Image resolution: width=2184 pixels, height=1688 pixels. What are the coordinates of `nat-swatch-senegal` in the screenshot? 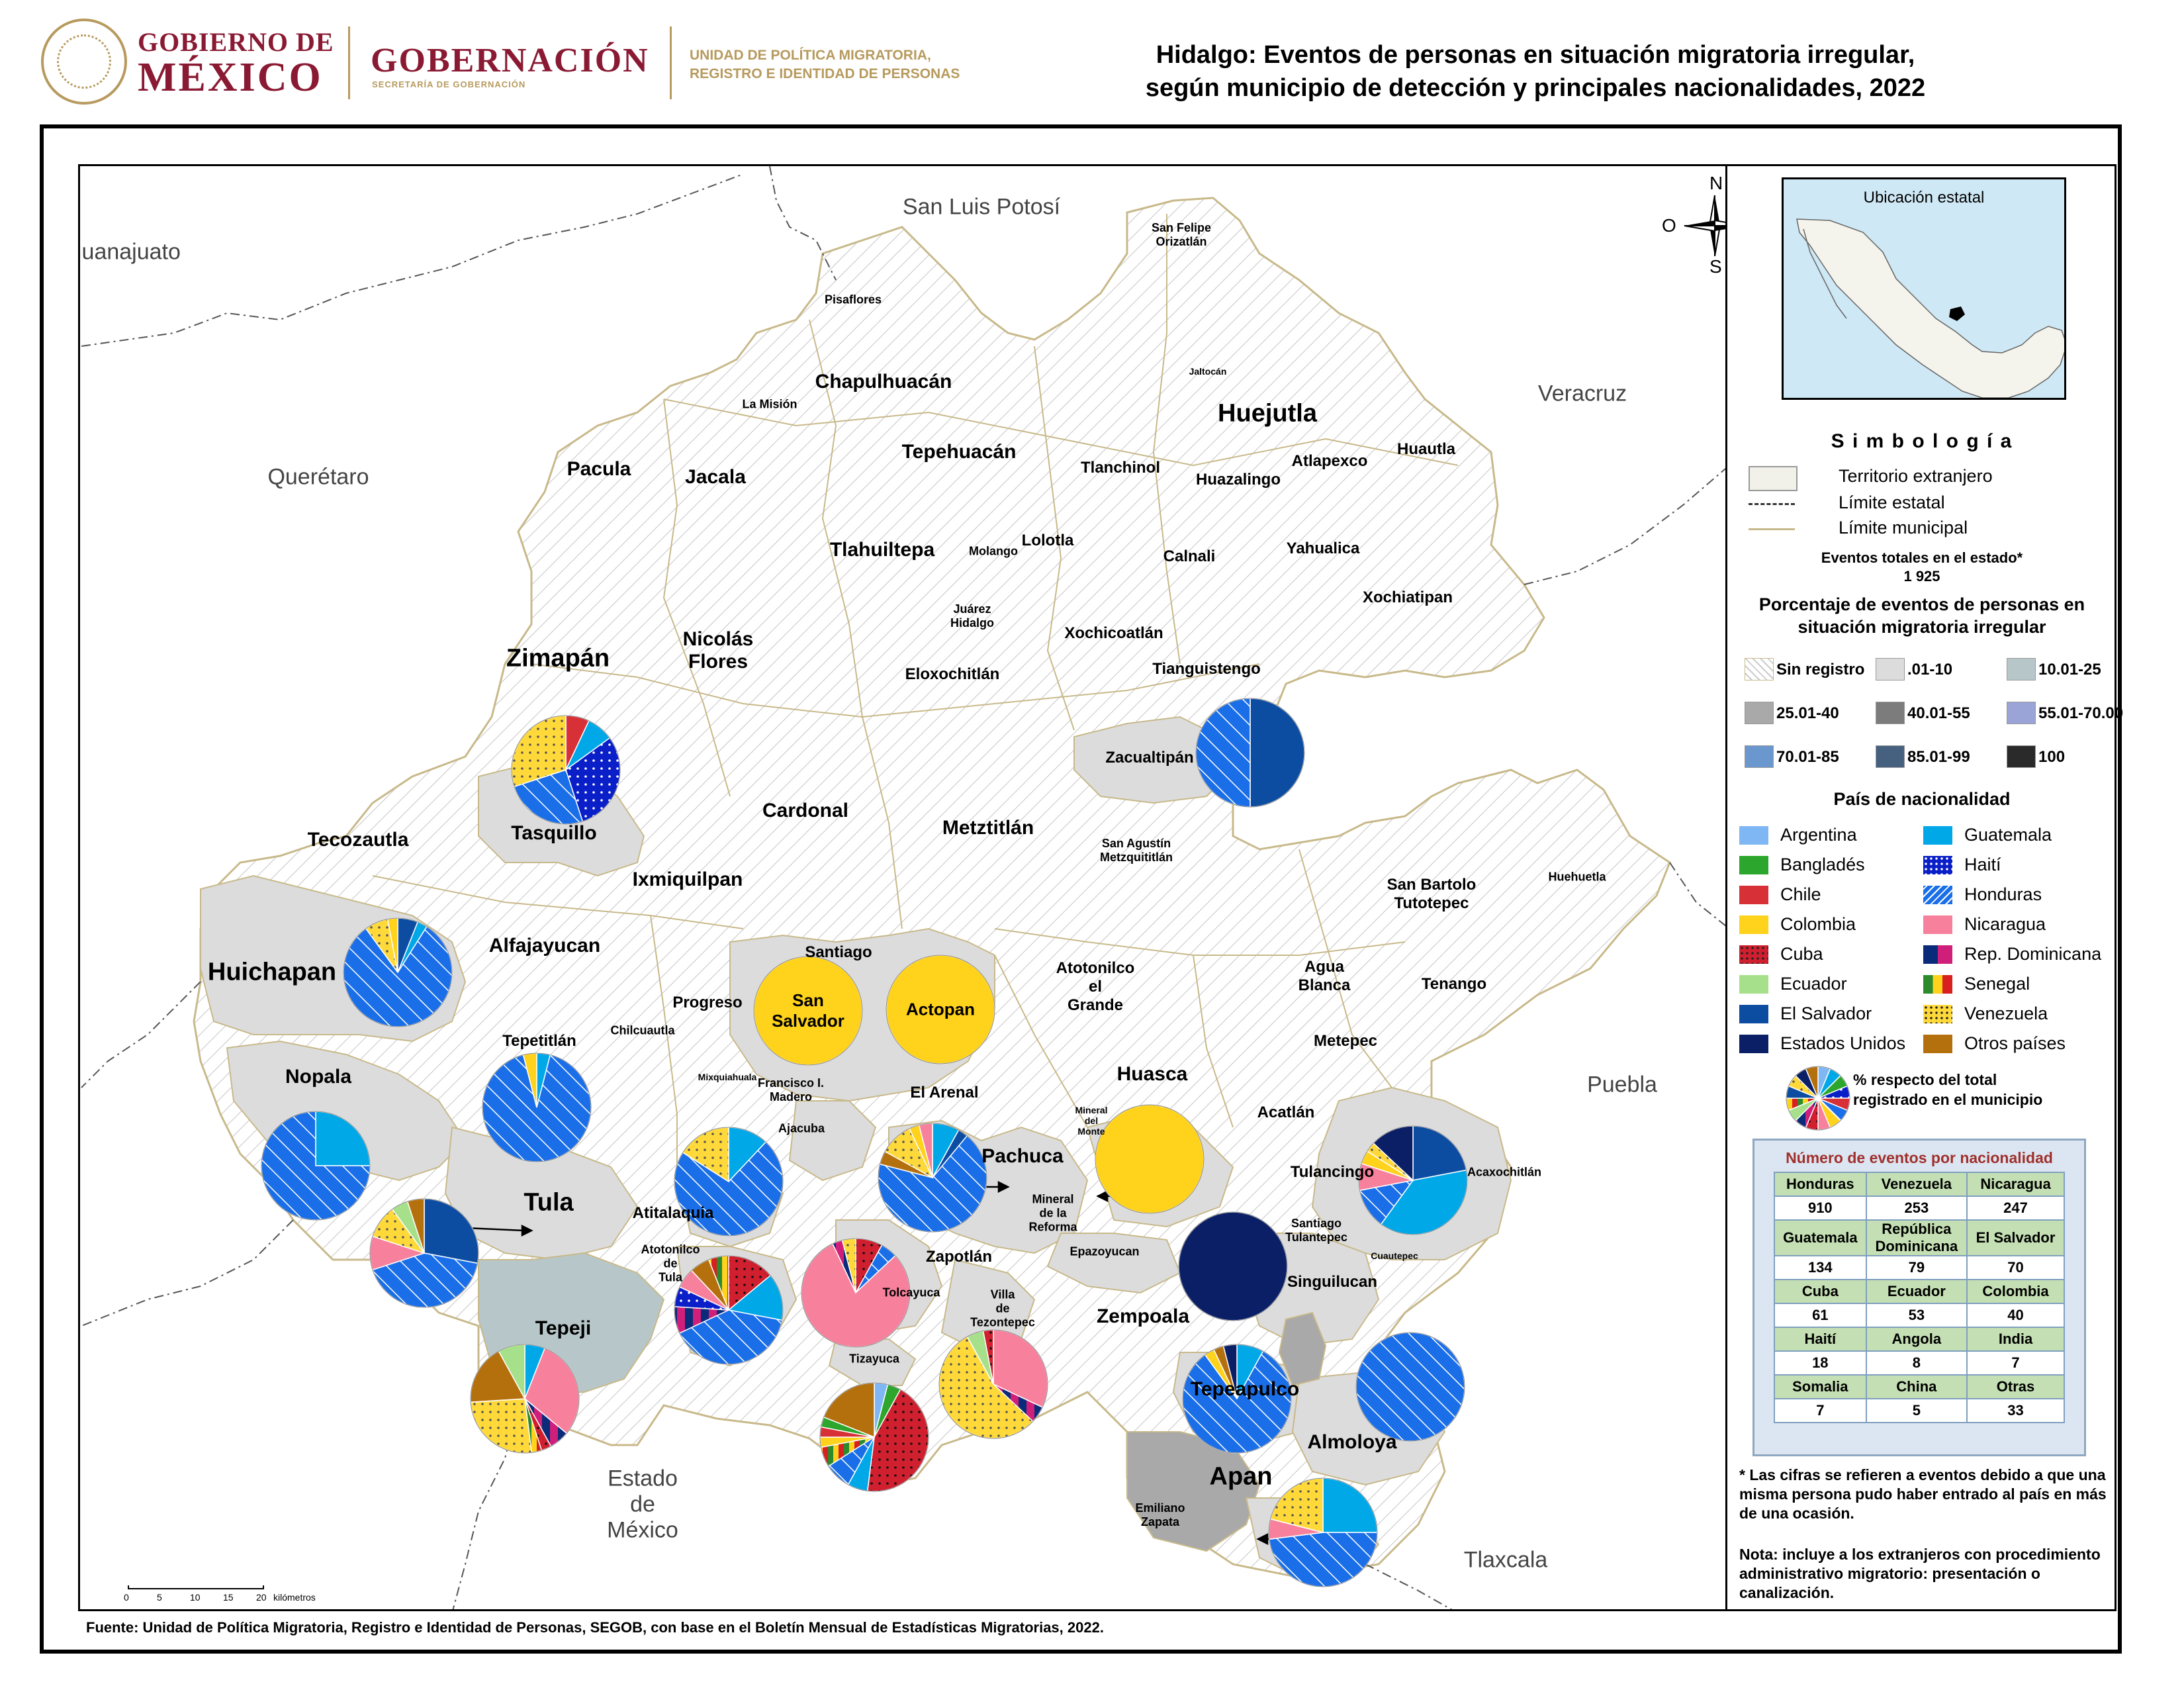 It's located at (1937, 984).